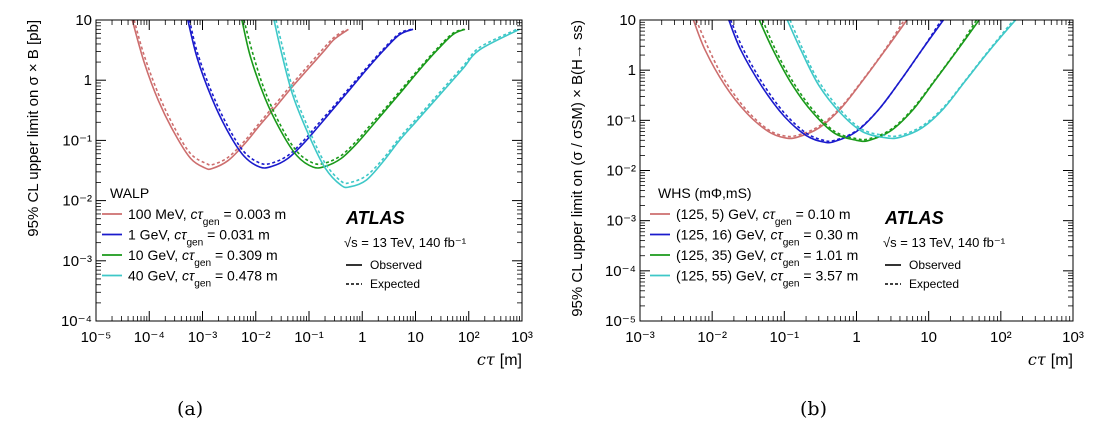  I want to click on legend-title: WALP, so click(129, 193).